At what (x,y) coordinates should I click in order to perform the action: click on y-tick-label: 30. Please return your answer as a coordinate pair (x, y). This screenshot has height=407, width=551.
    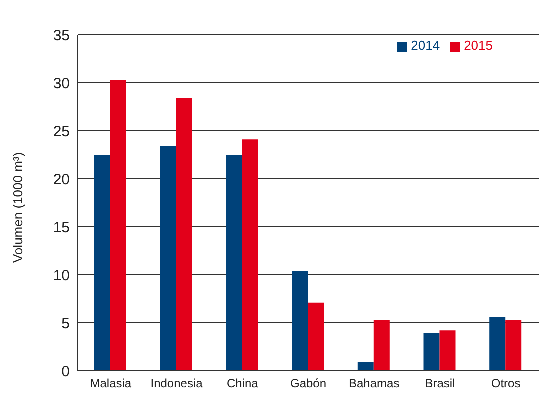
    Looking at the image, I should click on (61, 83).